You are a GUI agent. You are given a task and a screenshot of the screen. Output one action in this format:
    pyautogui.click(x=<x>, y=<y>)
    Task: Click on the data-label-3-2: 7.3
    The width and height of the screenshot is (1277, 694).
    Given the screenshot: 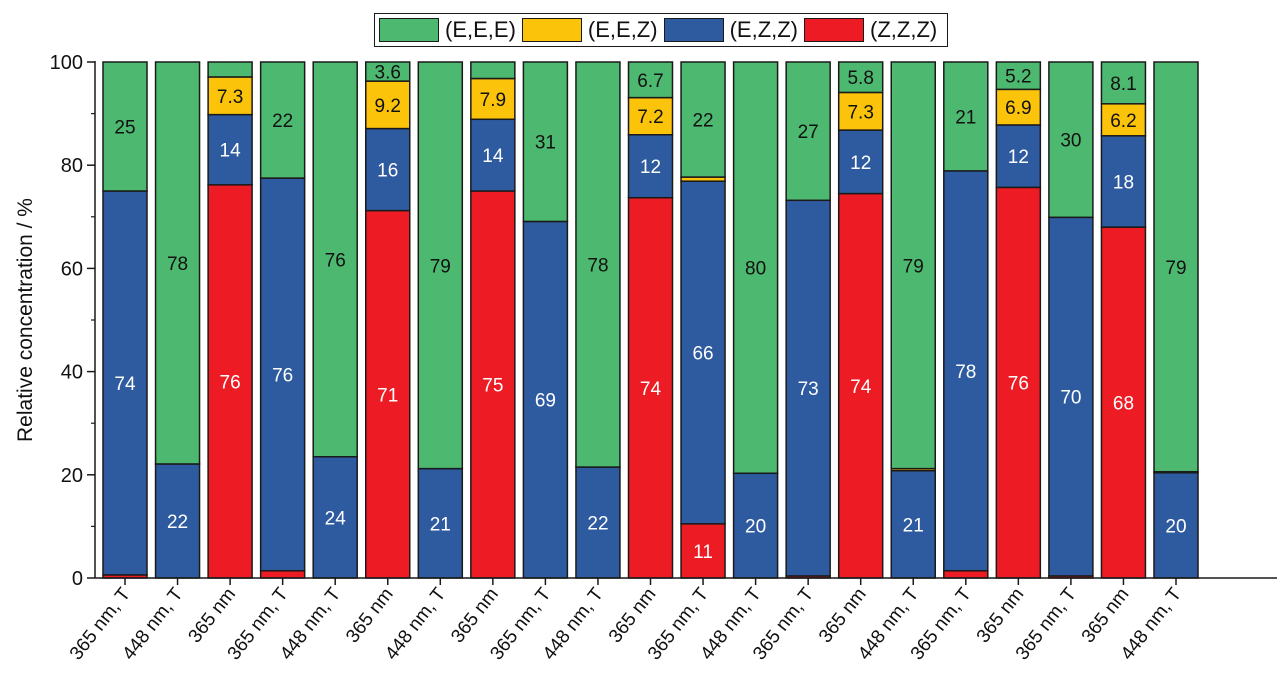 What is the action you would take?
    pyautogui.click(x=230, y=97)
    